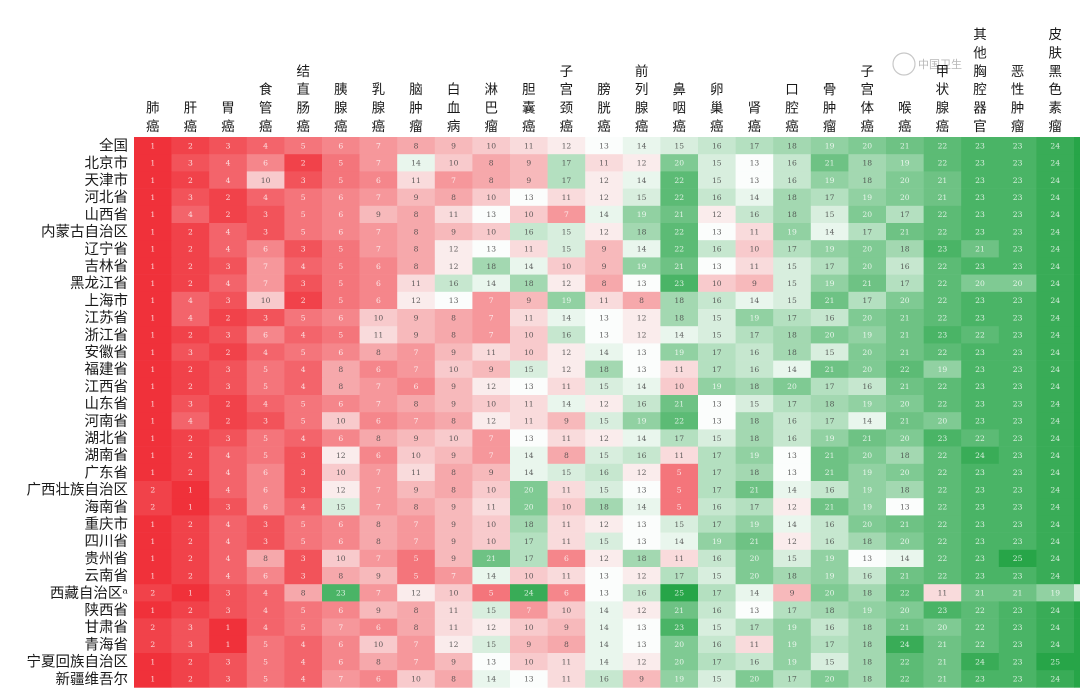 The width and height of the screenshot is (1080, 688). I want to click on column-label-char: 咽, so click(679, 109).